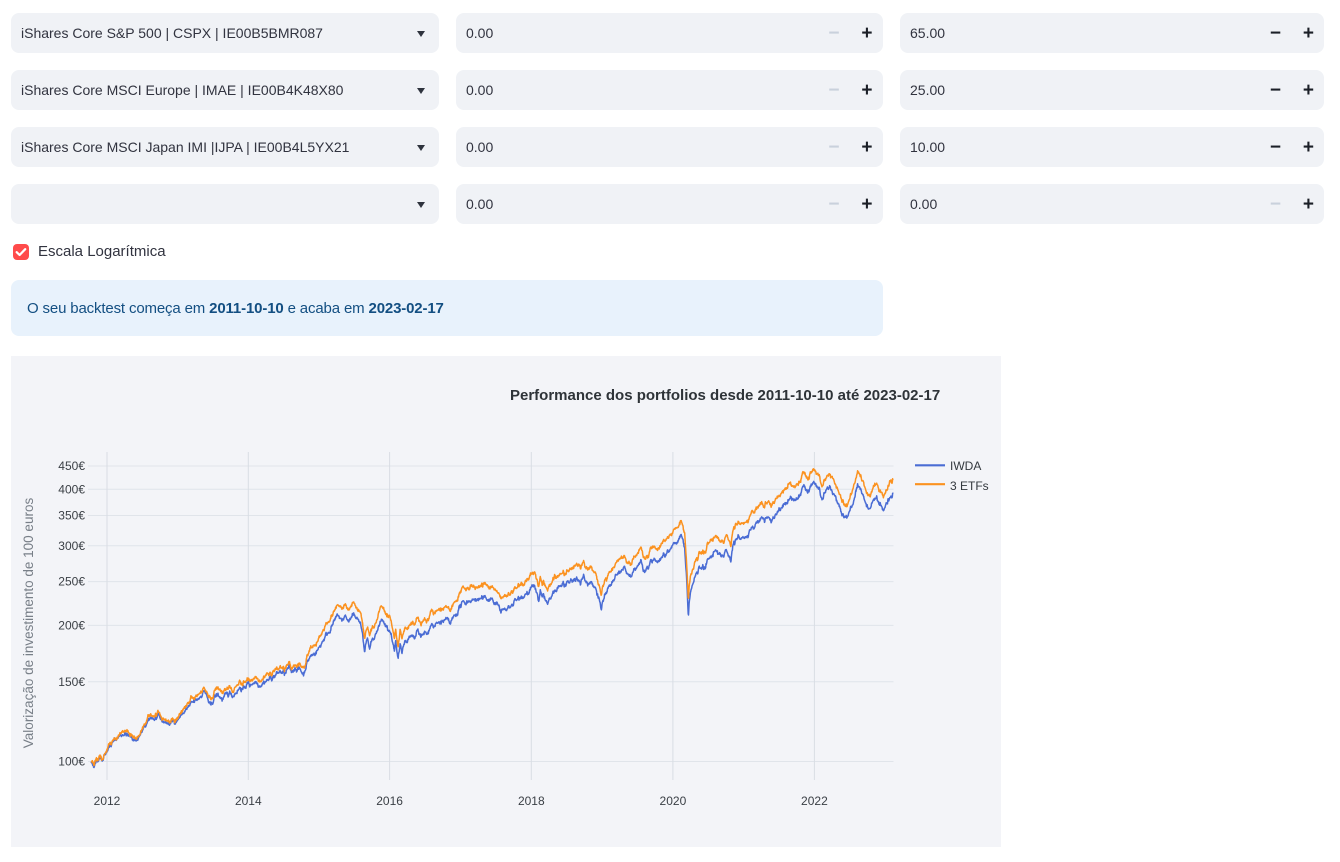  Describe the element at coordinates (71, 762) in the screenshot. I see `svg-text: 100€` at that location.